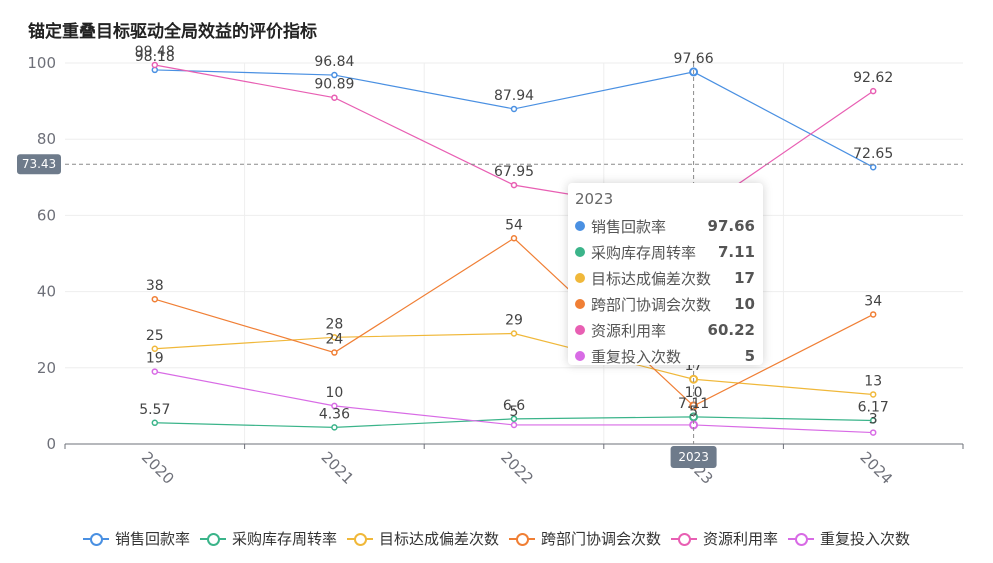  What do you see at coordinates (46, 139) in the screenshot?
I see `y-tick-label: 80` at bounding box center [46, 139].